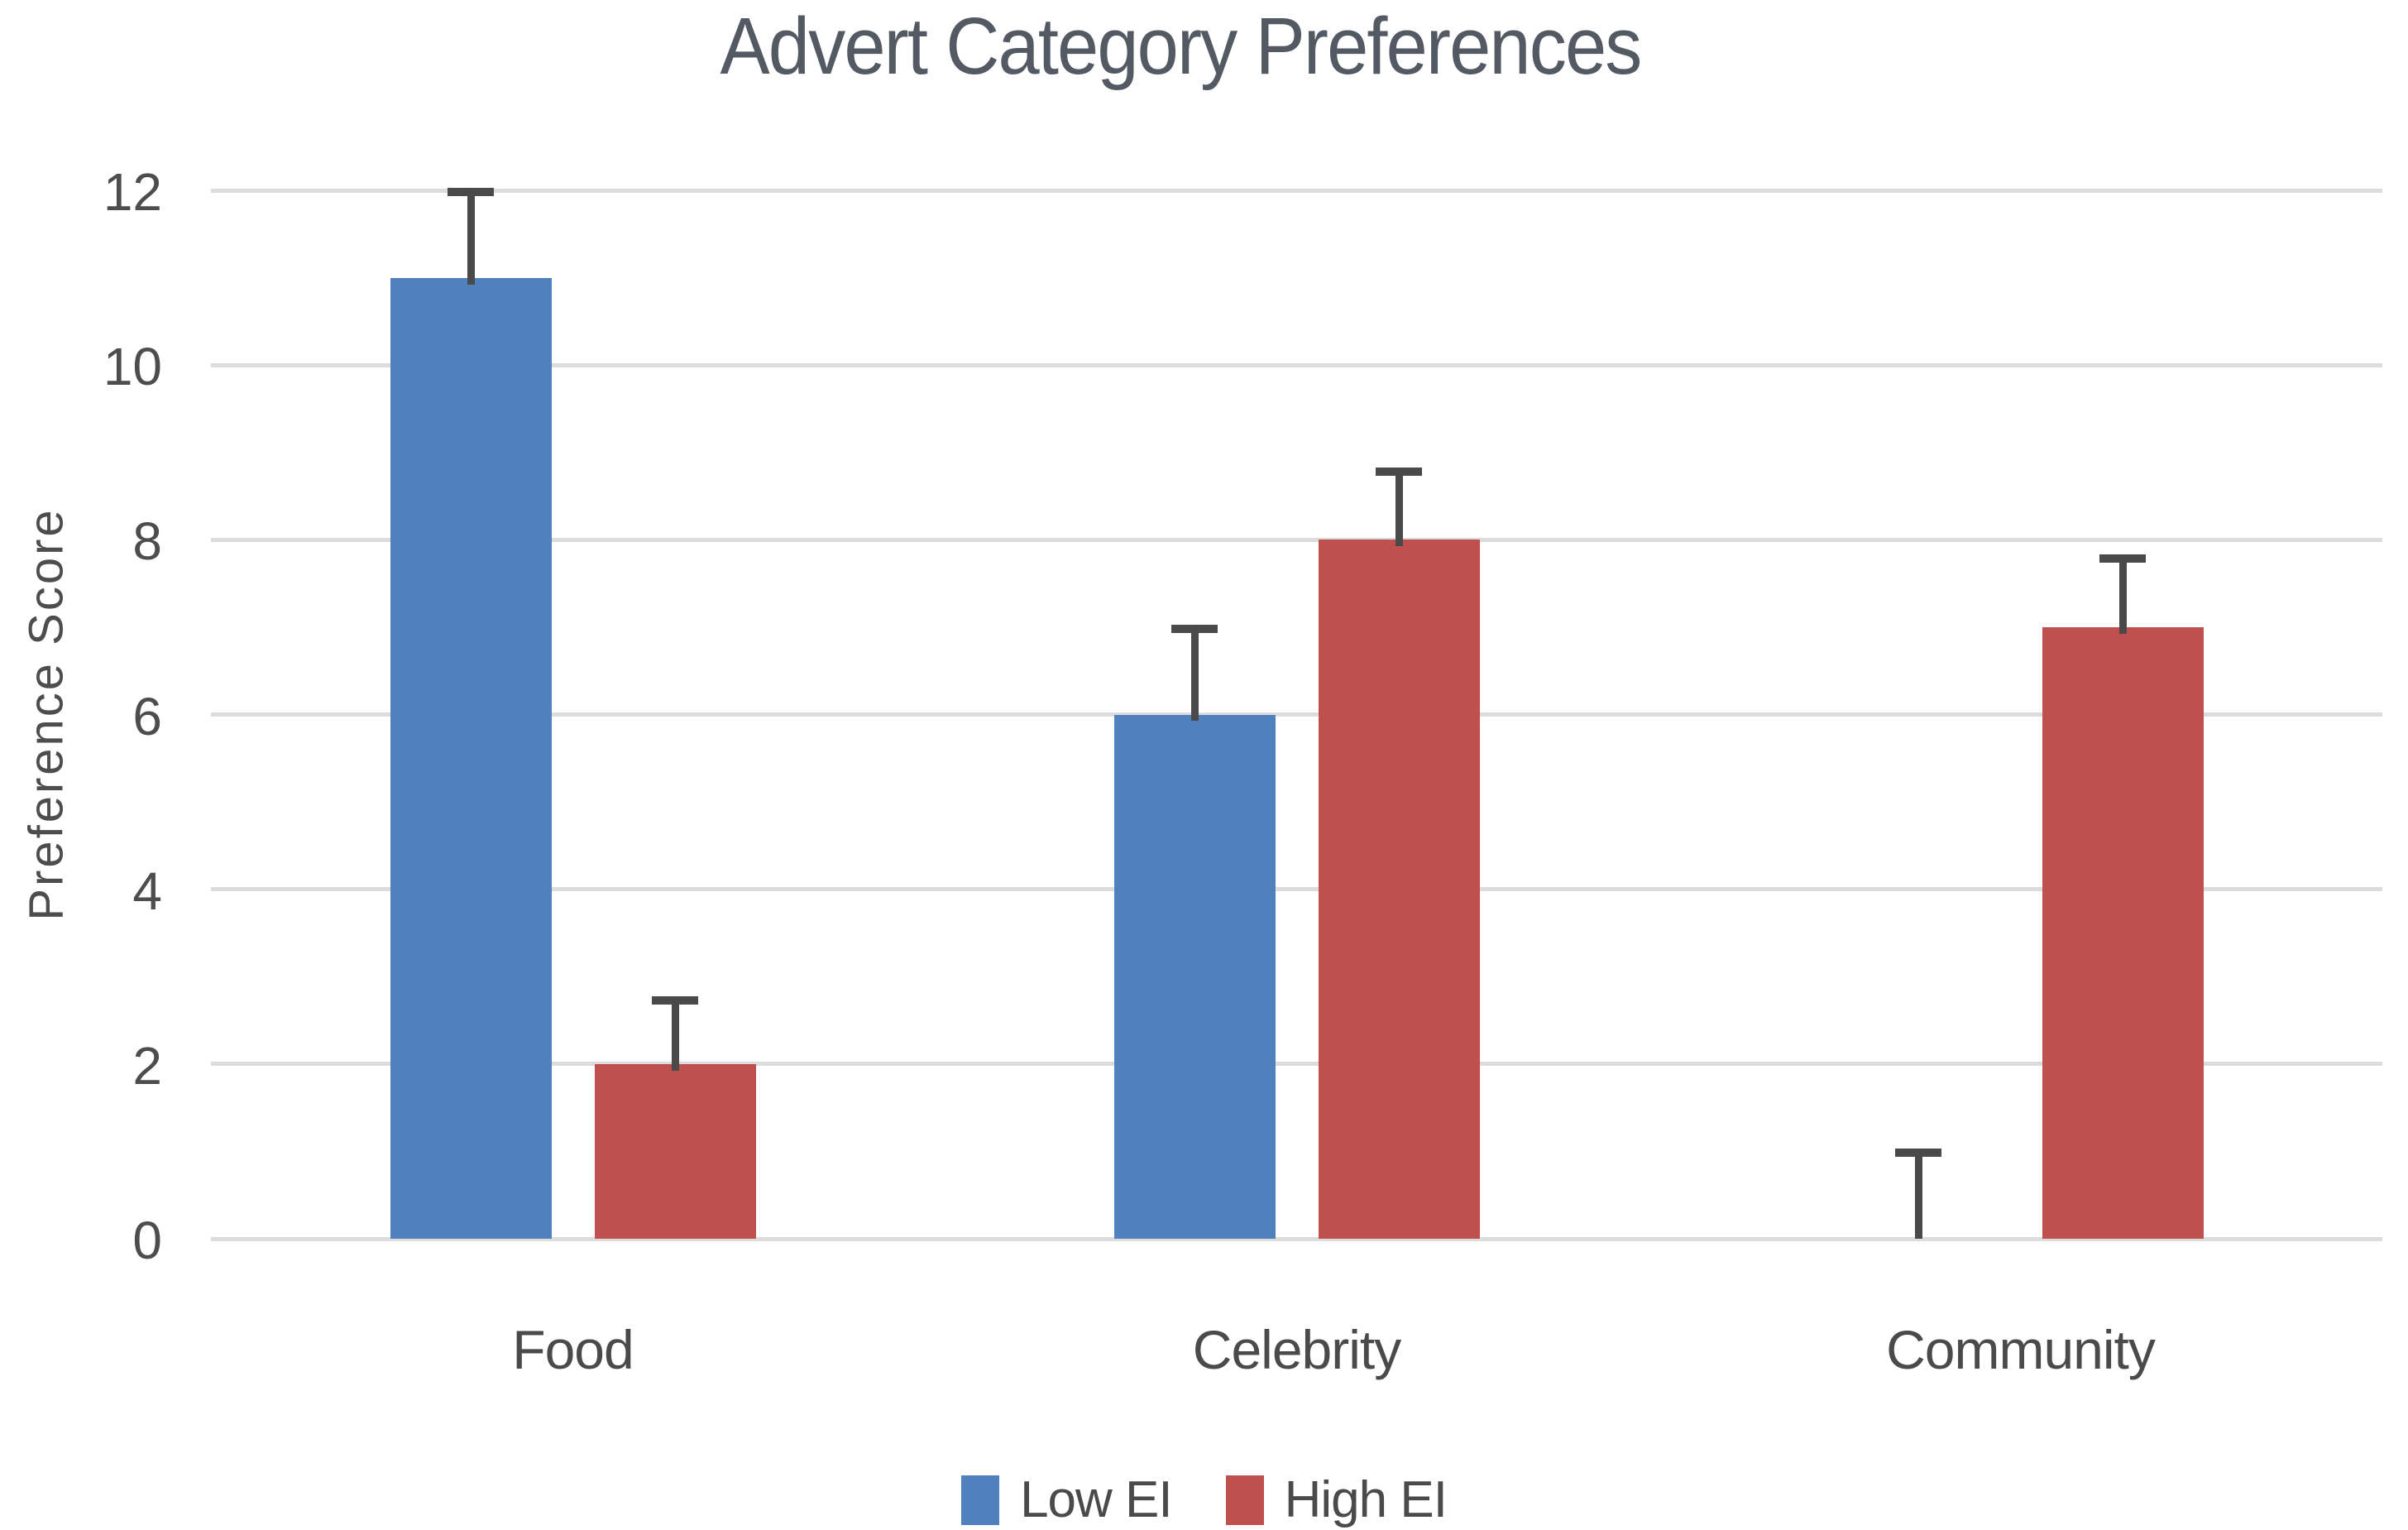 This screenshot has height=1530, width=2408. I want to click on bar-high-ei-celebrity, so click(1399, 889).